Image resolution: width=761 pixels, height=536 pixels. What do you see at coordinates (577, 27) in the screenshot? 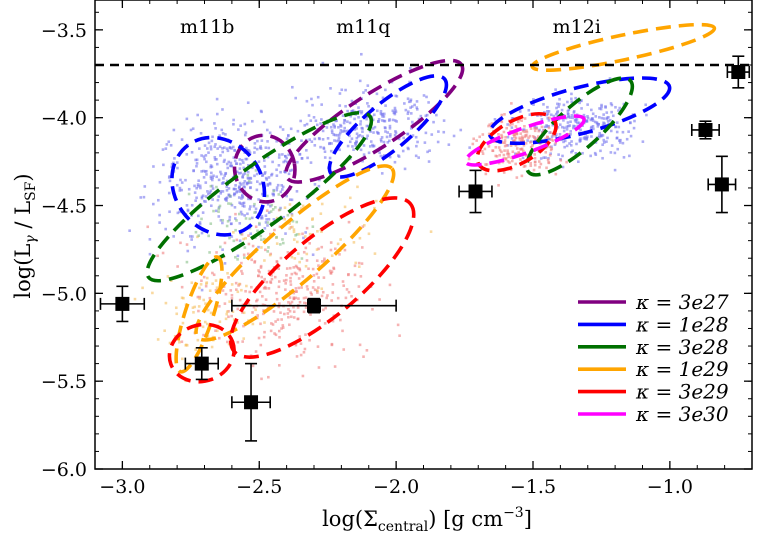
I see `annotation-m12i: m12i` at bounding box center [577, 27].